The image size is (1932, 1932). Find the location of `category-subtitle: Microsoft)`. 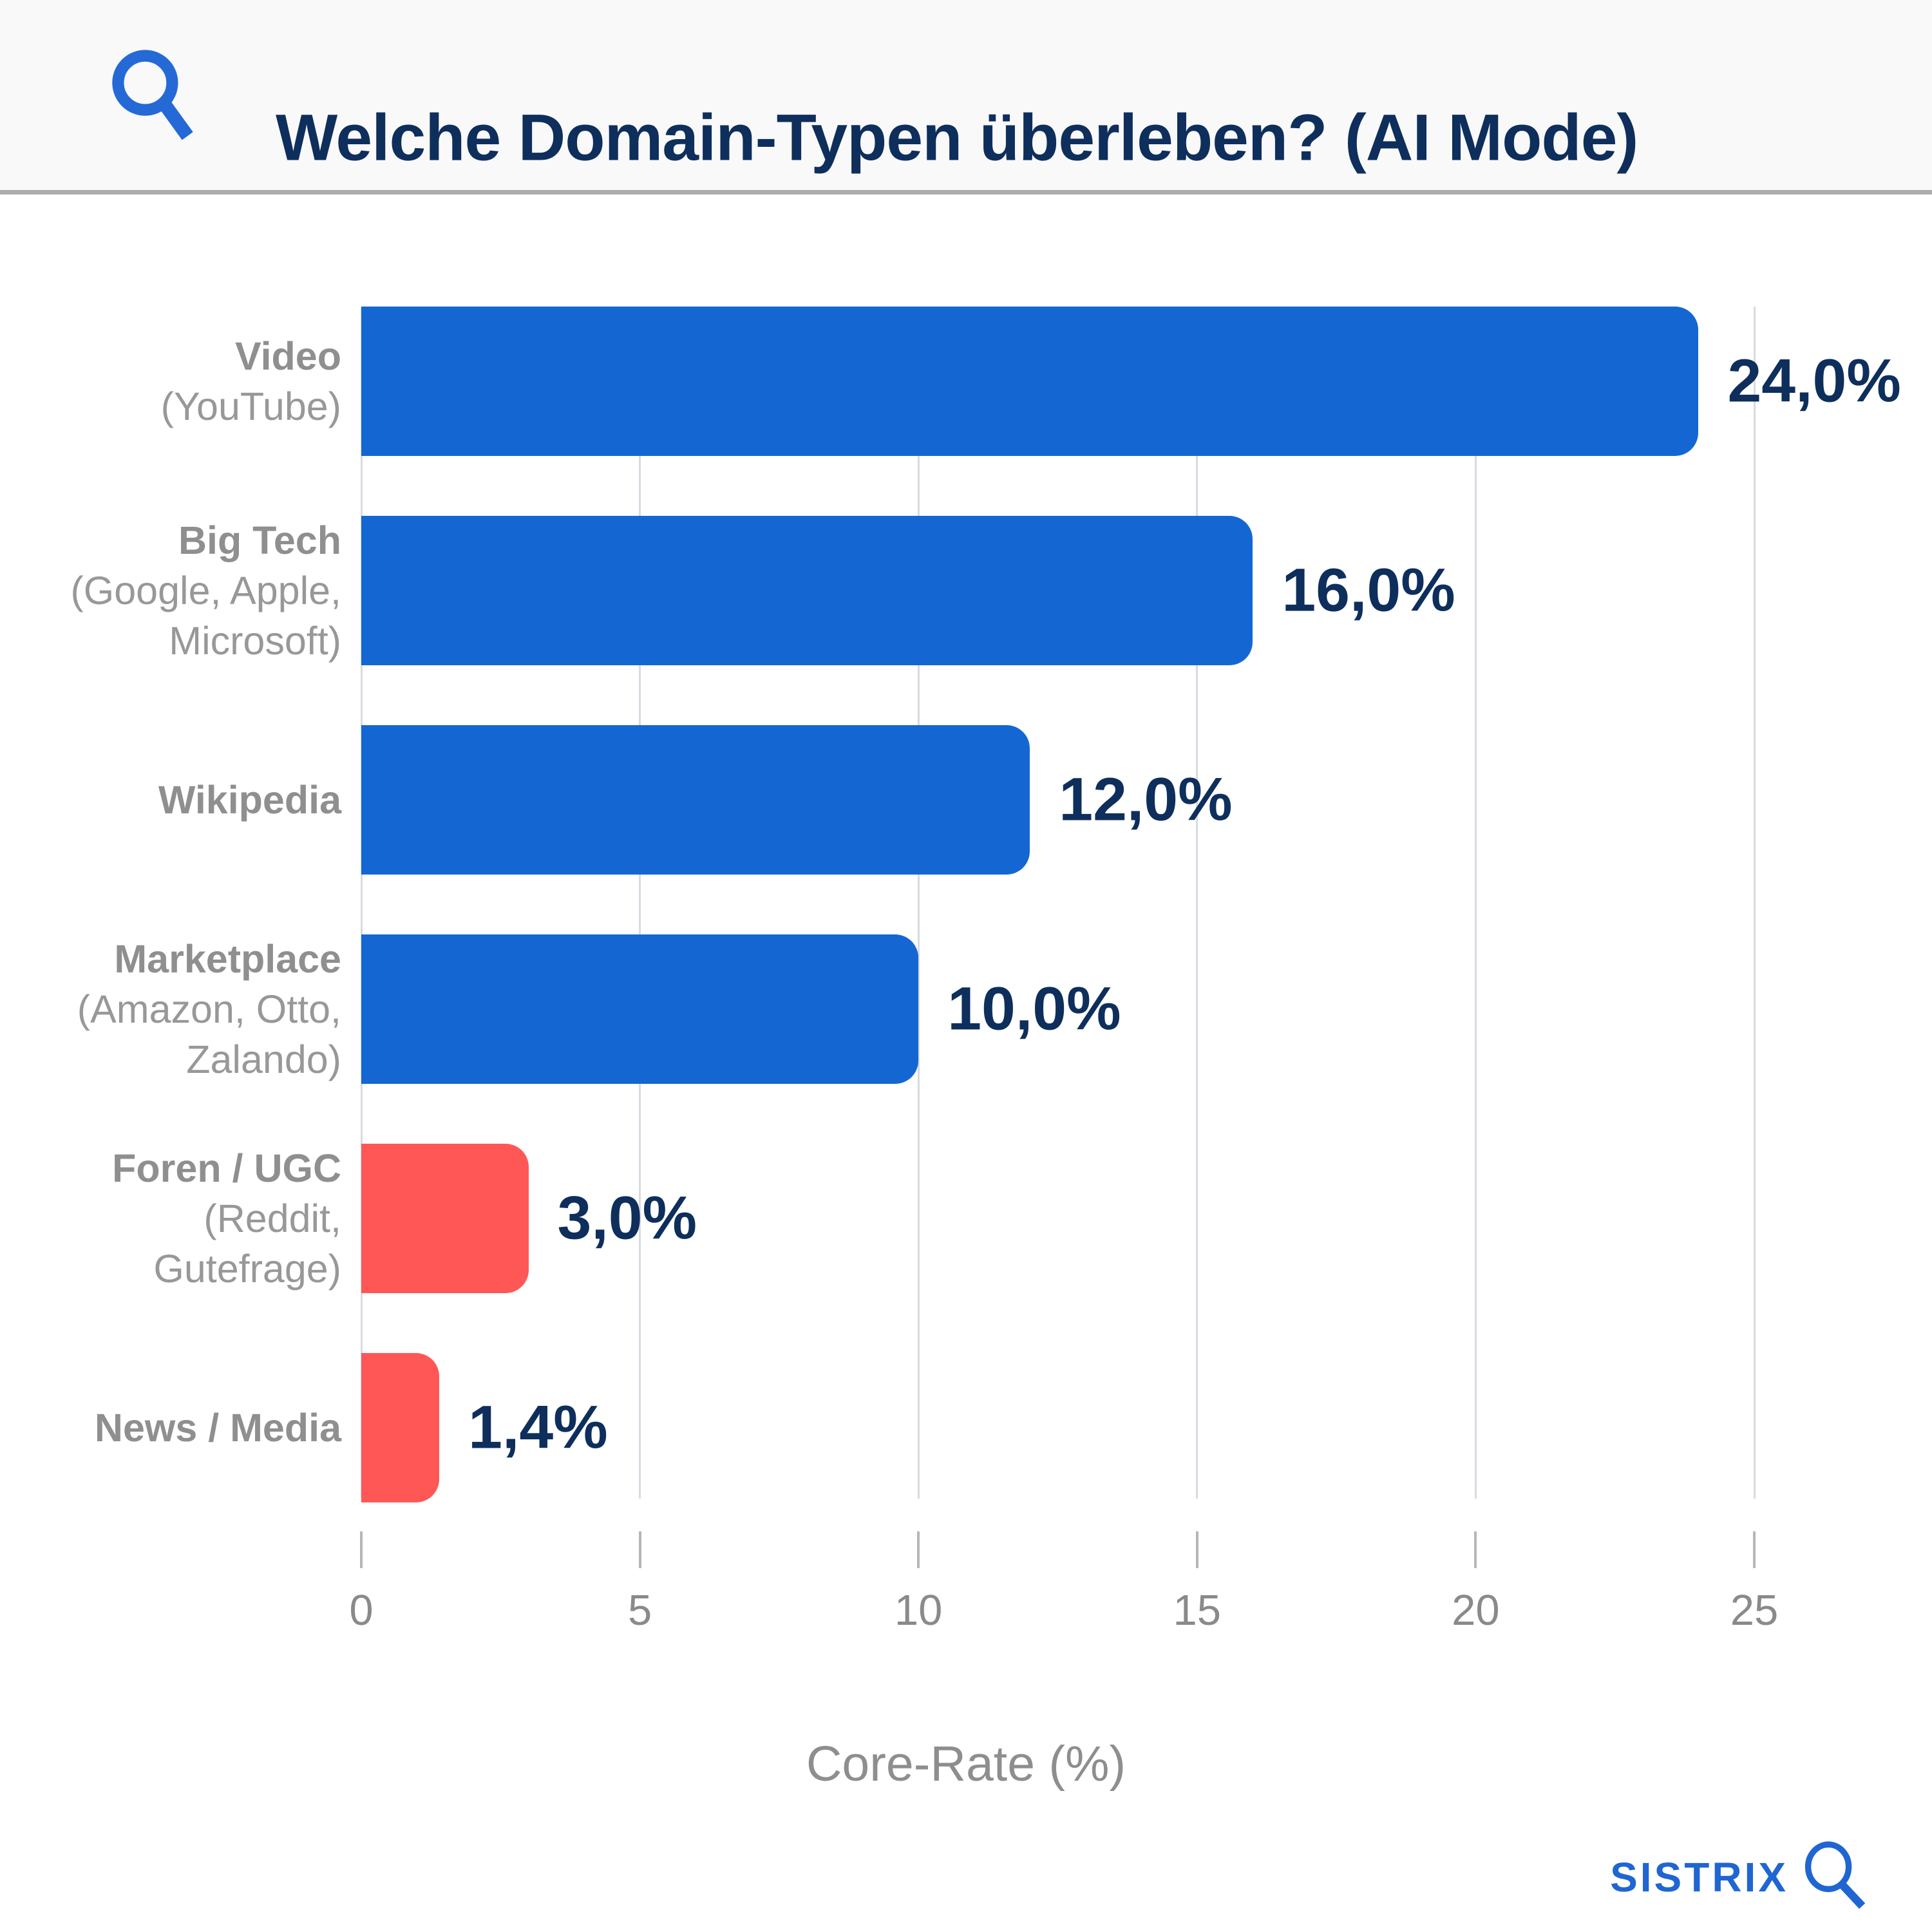

category-subtitle: Microsoft) is located at coordinates (255, 641).